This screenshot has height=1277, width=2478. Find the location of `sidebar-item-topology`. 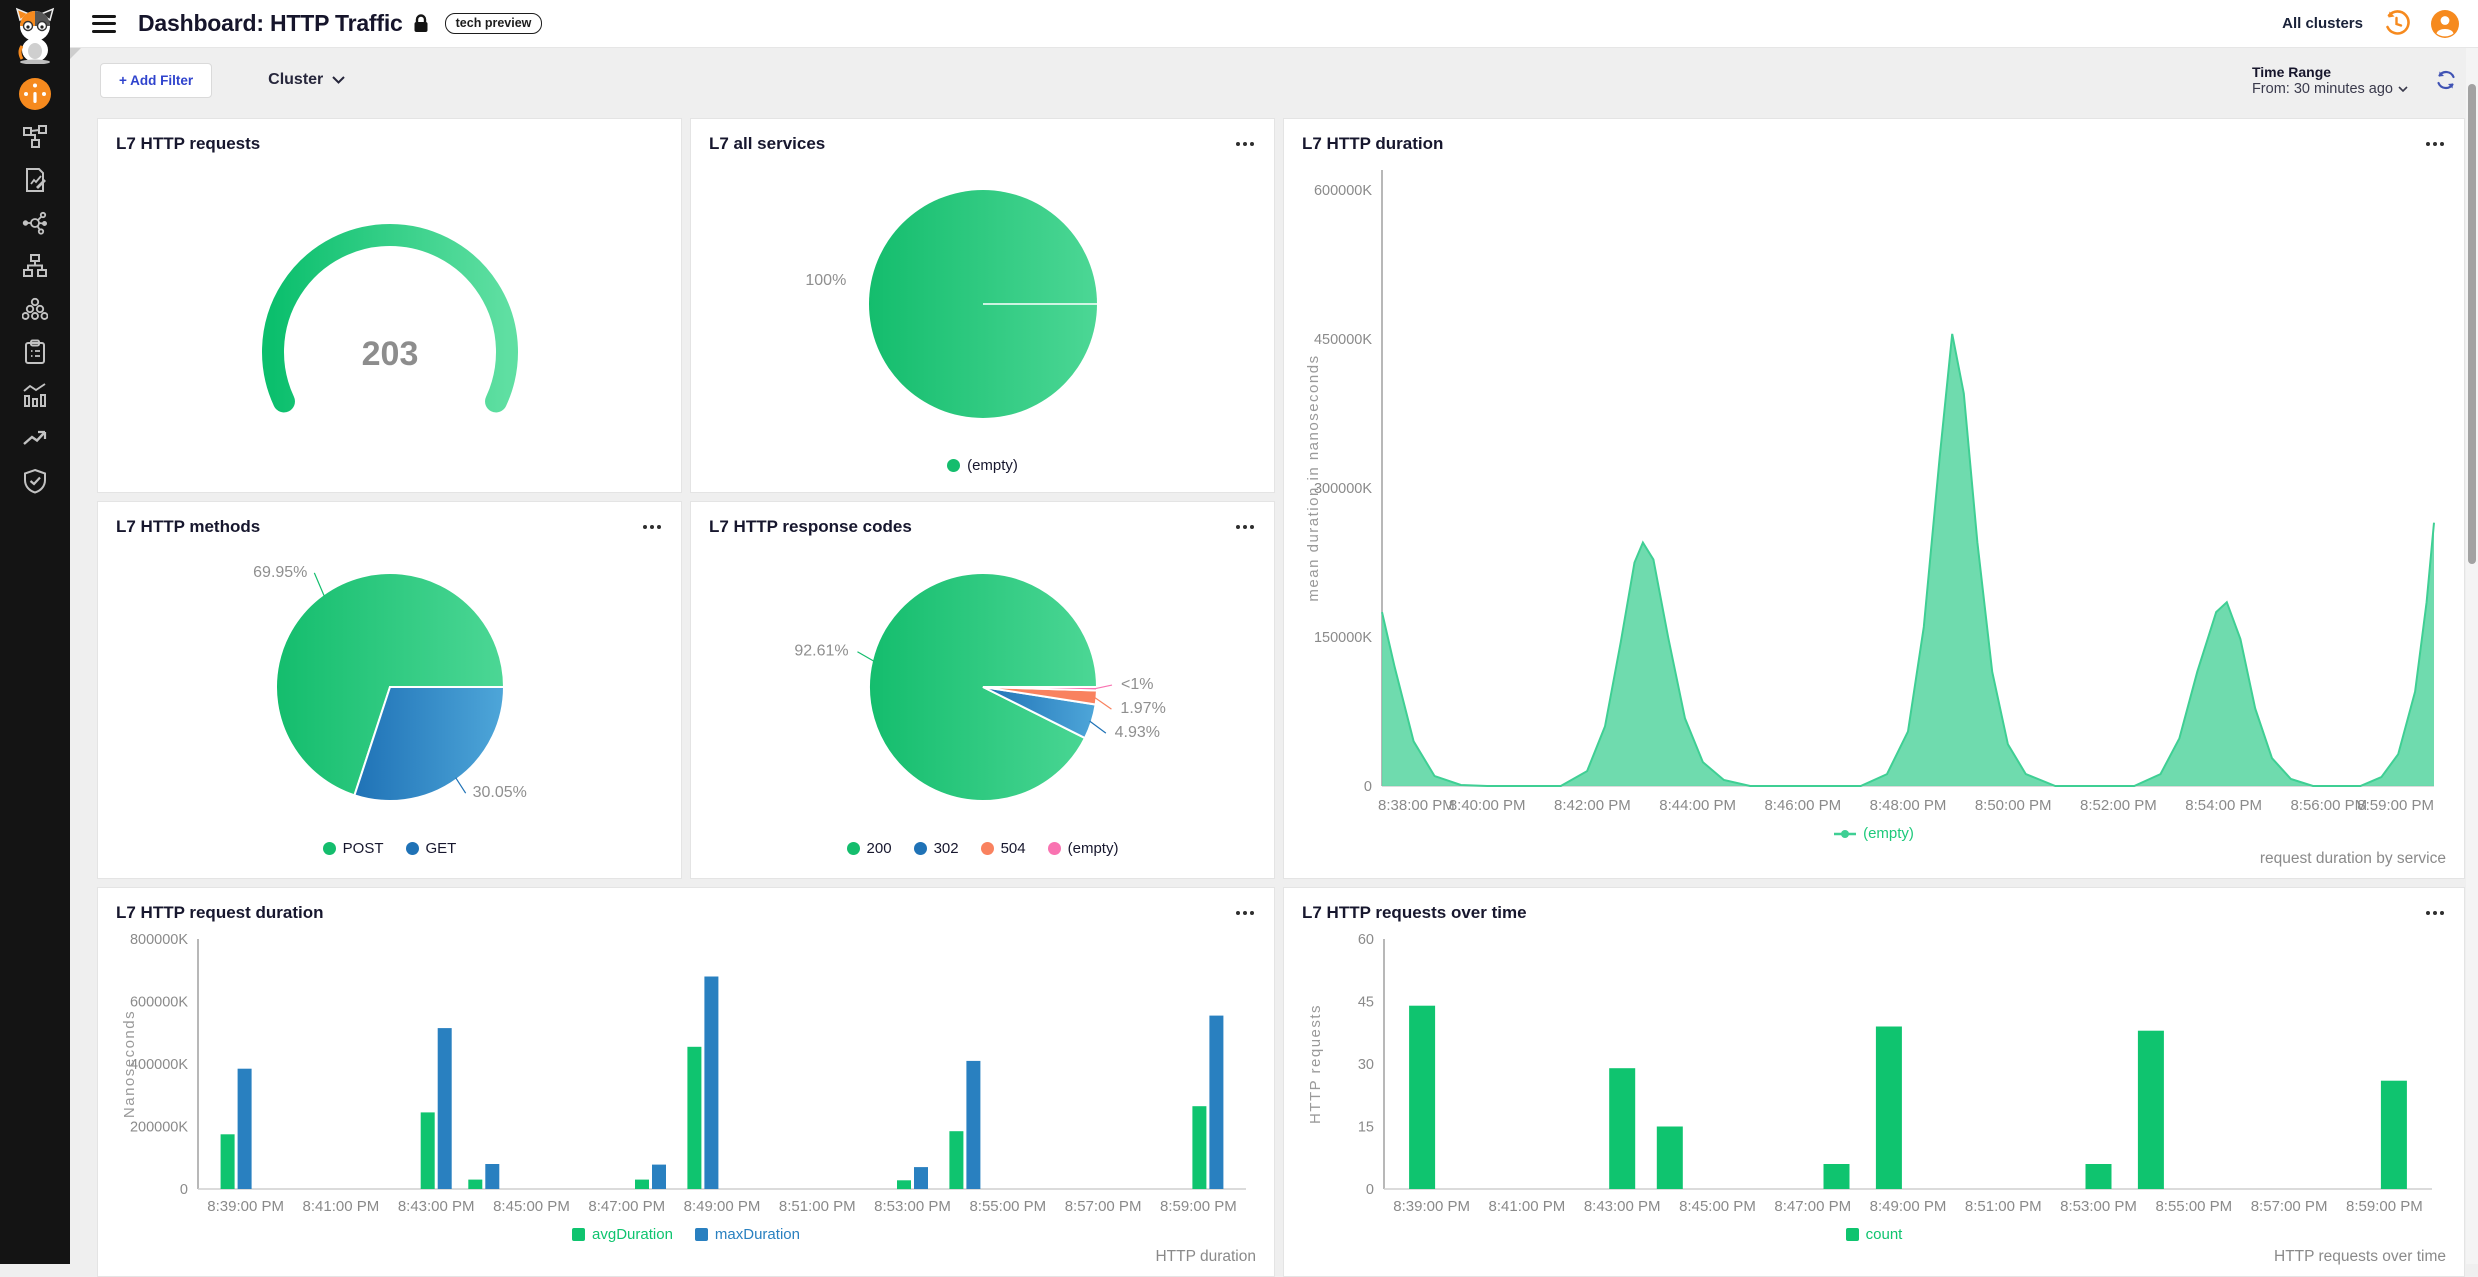

sidebar-item-topology is located at coordinates (35, 137).